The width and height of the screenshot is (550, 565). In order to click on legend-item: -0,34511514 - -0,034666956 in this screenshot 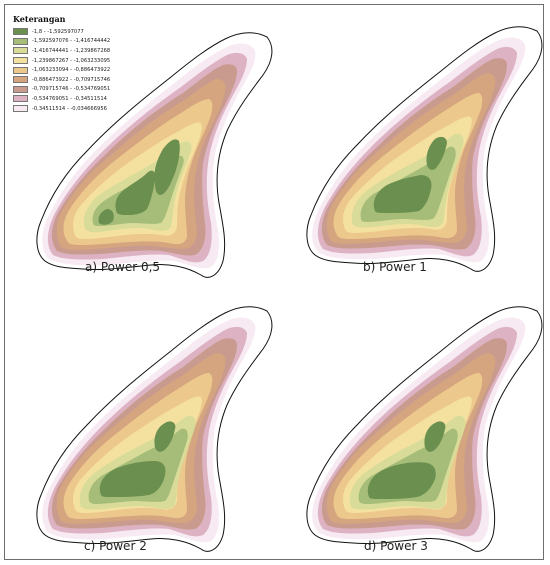, I will do `click(88, 109)`.